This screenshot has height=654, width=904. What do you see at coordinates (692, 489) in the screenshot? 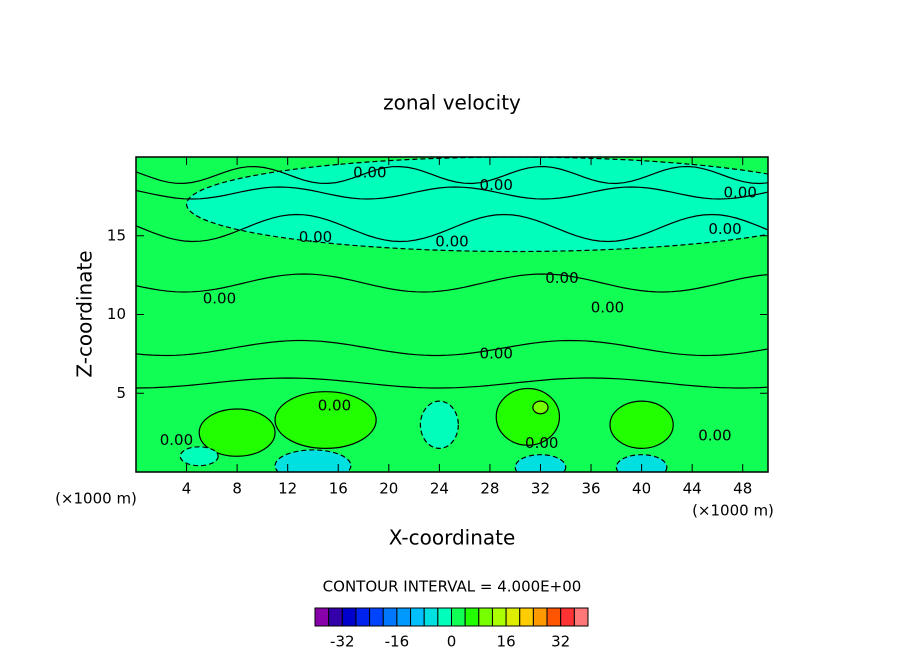
I see `x-tick-label: 44` at bounding box center [692, 489].